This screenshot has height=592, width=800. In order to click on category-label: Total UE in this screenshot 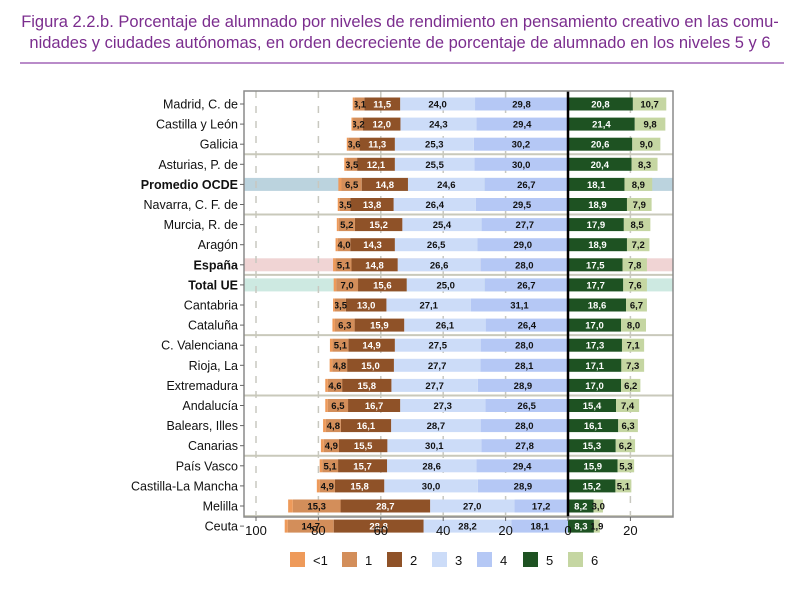, I will do `click(213, 285)`.